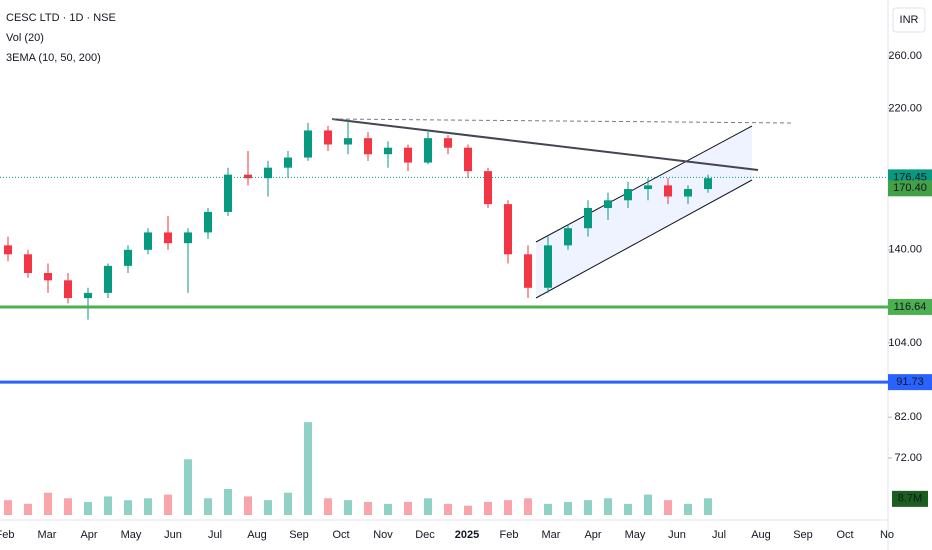 The width and height of the screenshot is (932, 550). I want to click on y-tick-label: 104.00, so click(905, 343).